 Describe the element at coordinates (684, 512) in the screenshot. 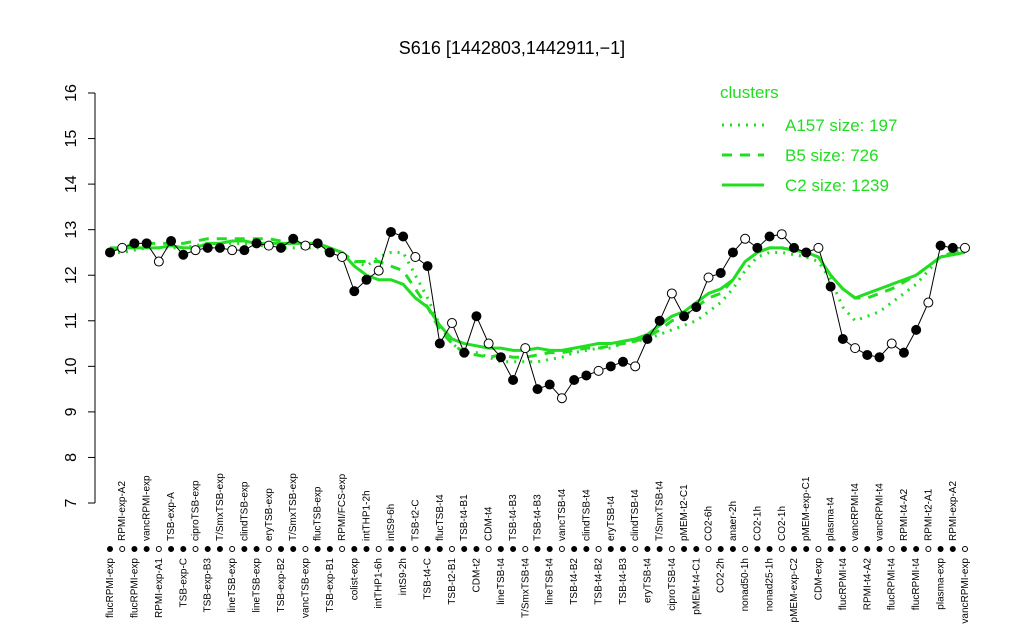

I see `x-tick-label: pMEM-t2-C1` at that location.